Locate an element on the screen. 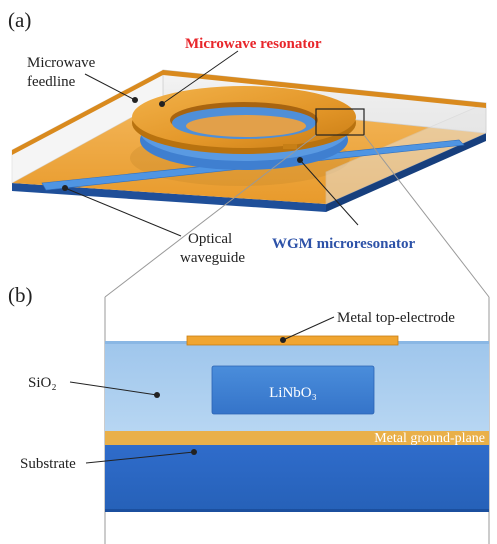 The height and width of the screenshot is (544, 497). waveguide-leader-dot is located at coordinates (65, 188).